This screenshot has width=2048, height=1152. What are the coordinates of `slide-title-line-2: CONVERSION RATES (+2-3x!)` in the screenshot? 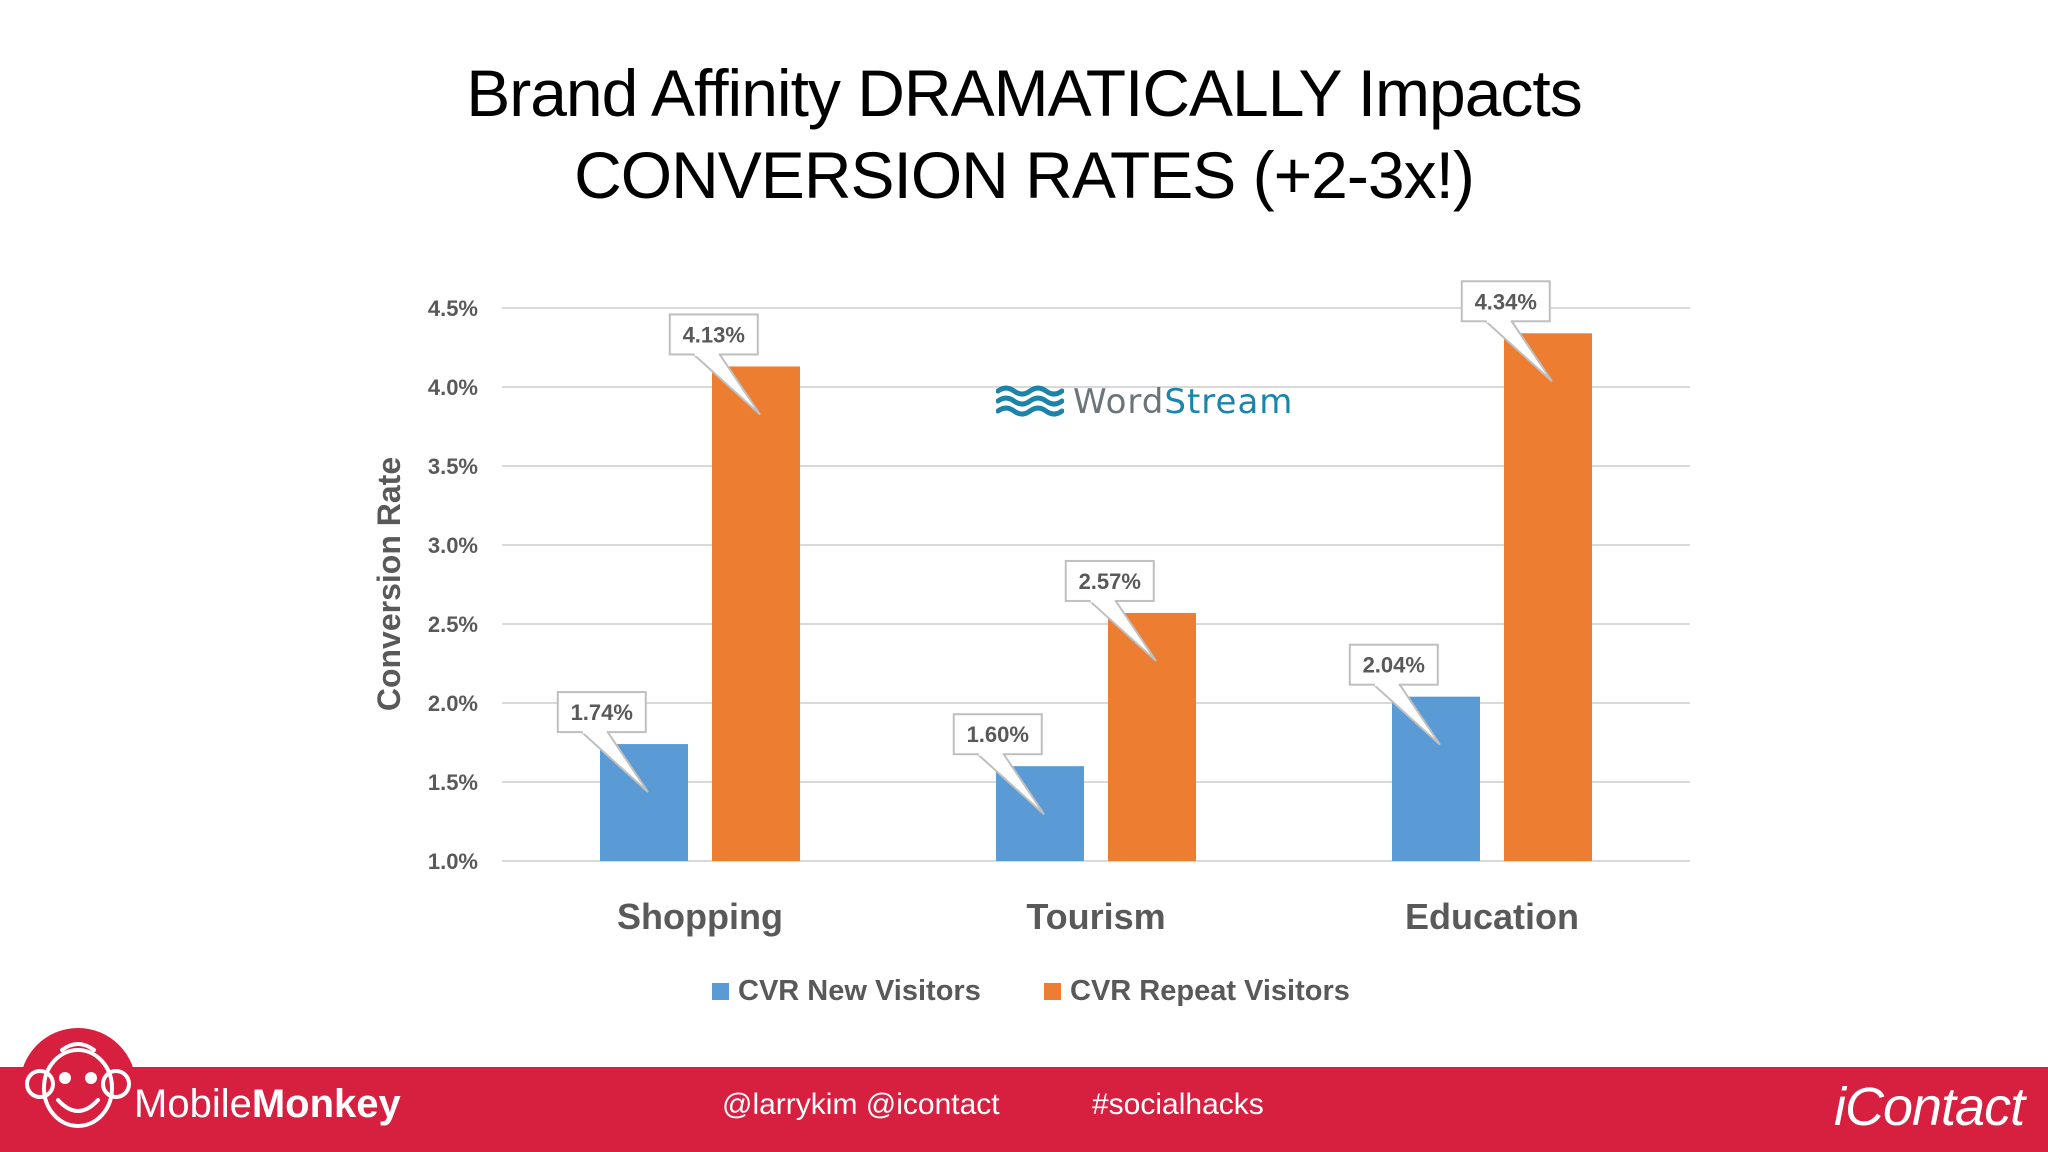 It's located at (1024, 175).